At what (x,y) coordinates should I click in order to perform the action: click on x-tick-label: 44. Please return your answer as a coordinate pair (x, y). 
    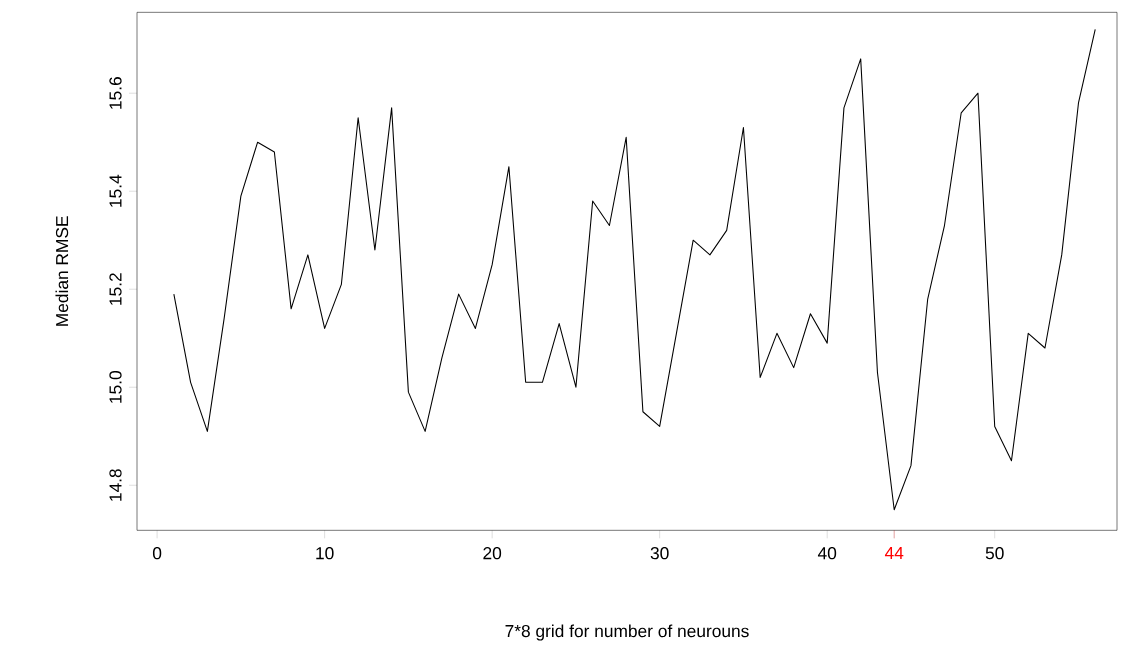
    Looking at the image, I should click on (894, 552).